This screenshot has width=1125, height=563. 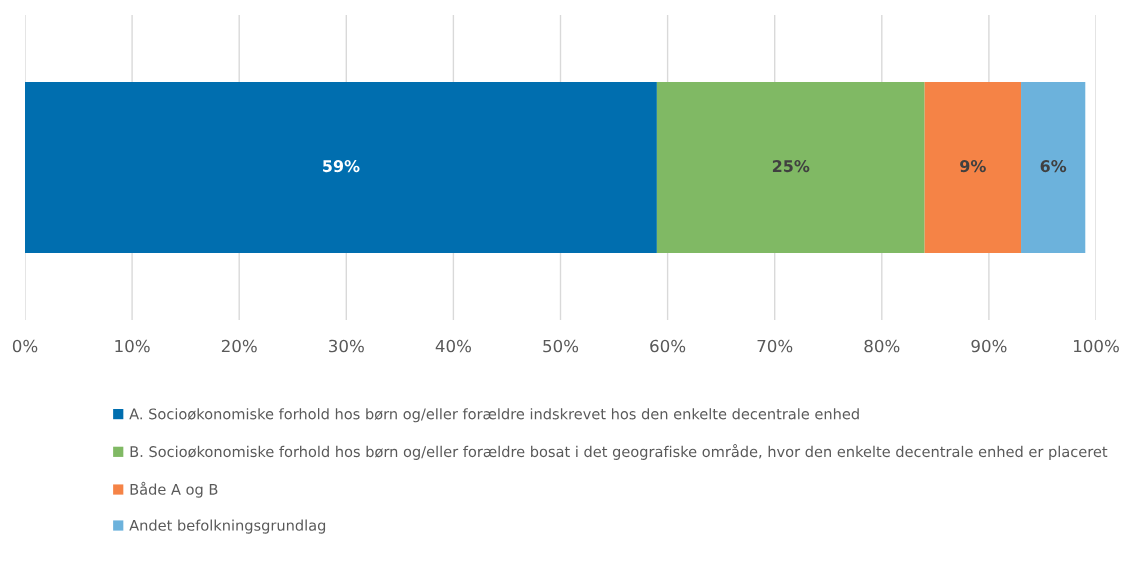 I want to click on legend-label: A. Socioøkonomiske forhold hos børn og/eller forældre indskrevet hos den enkelte decentrale enhed, so click(x=494, y=415).